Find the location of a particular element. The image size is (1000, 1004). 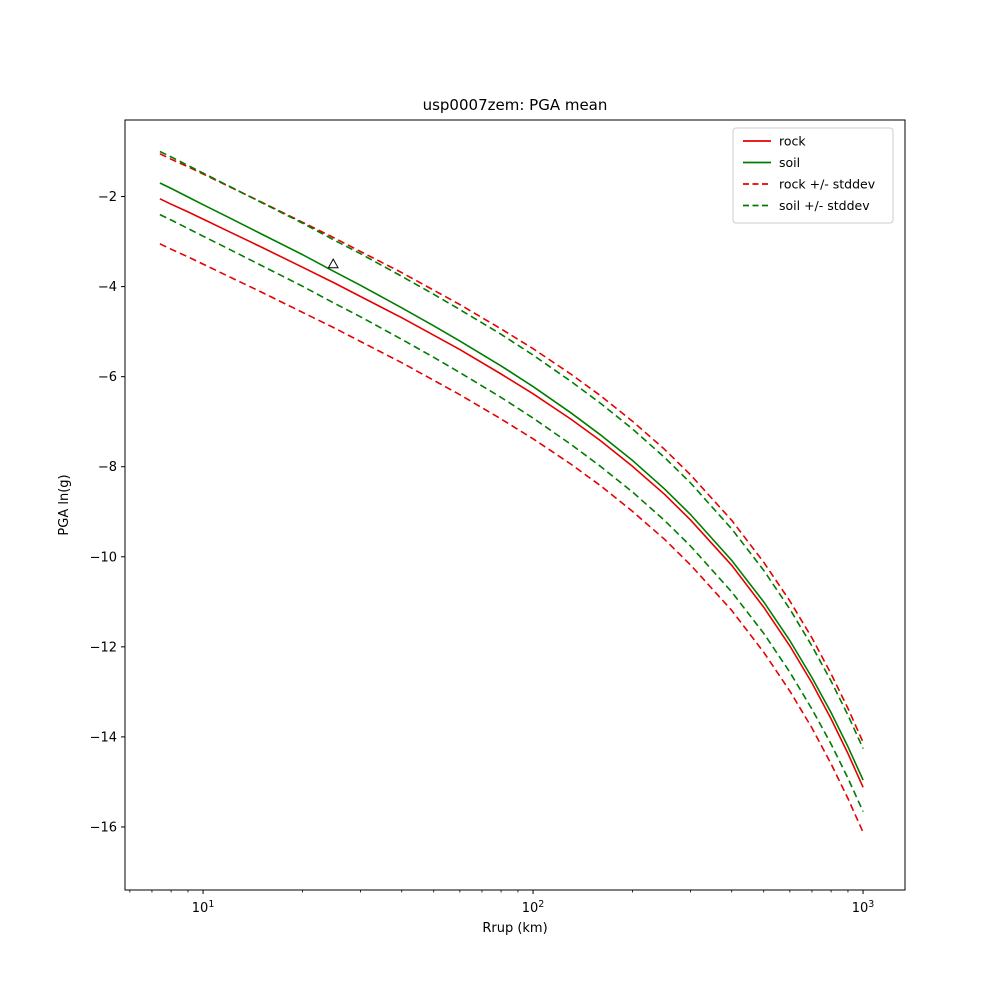

legend: rock soil rock +/- stddev soil +/- stddev is located at coordinates (813, 175).